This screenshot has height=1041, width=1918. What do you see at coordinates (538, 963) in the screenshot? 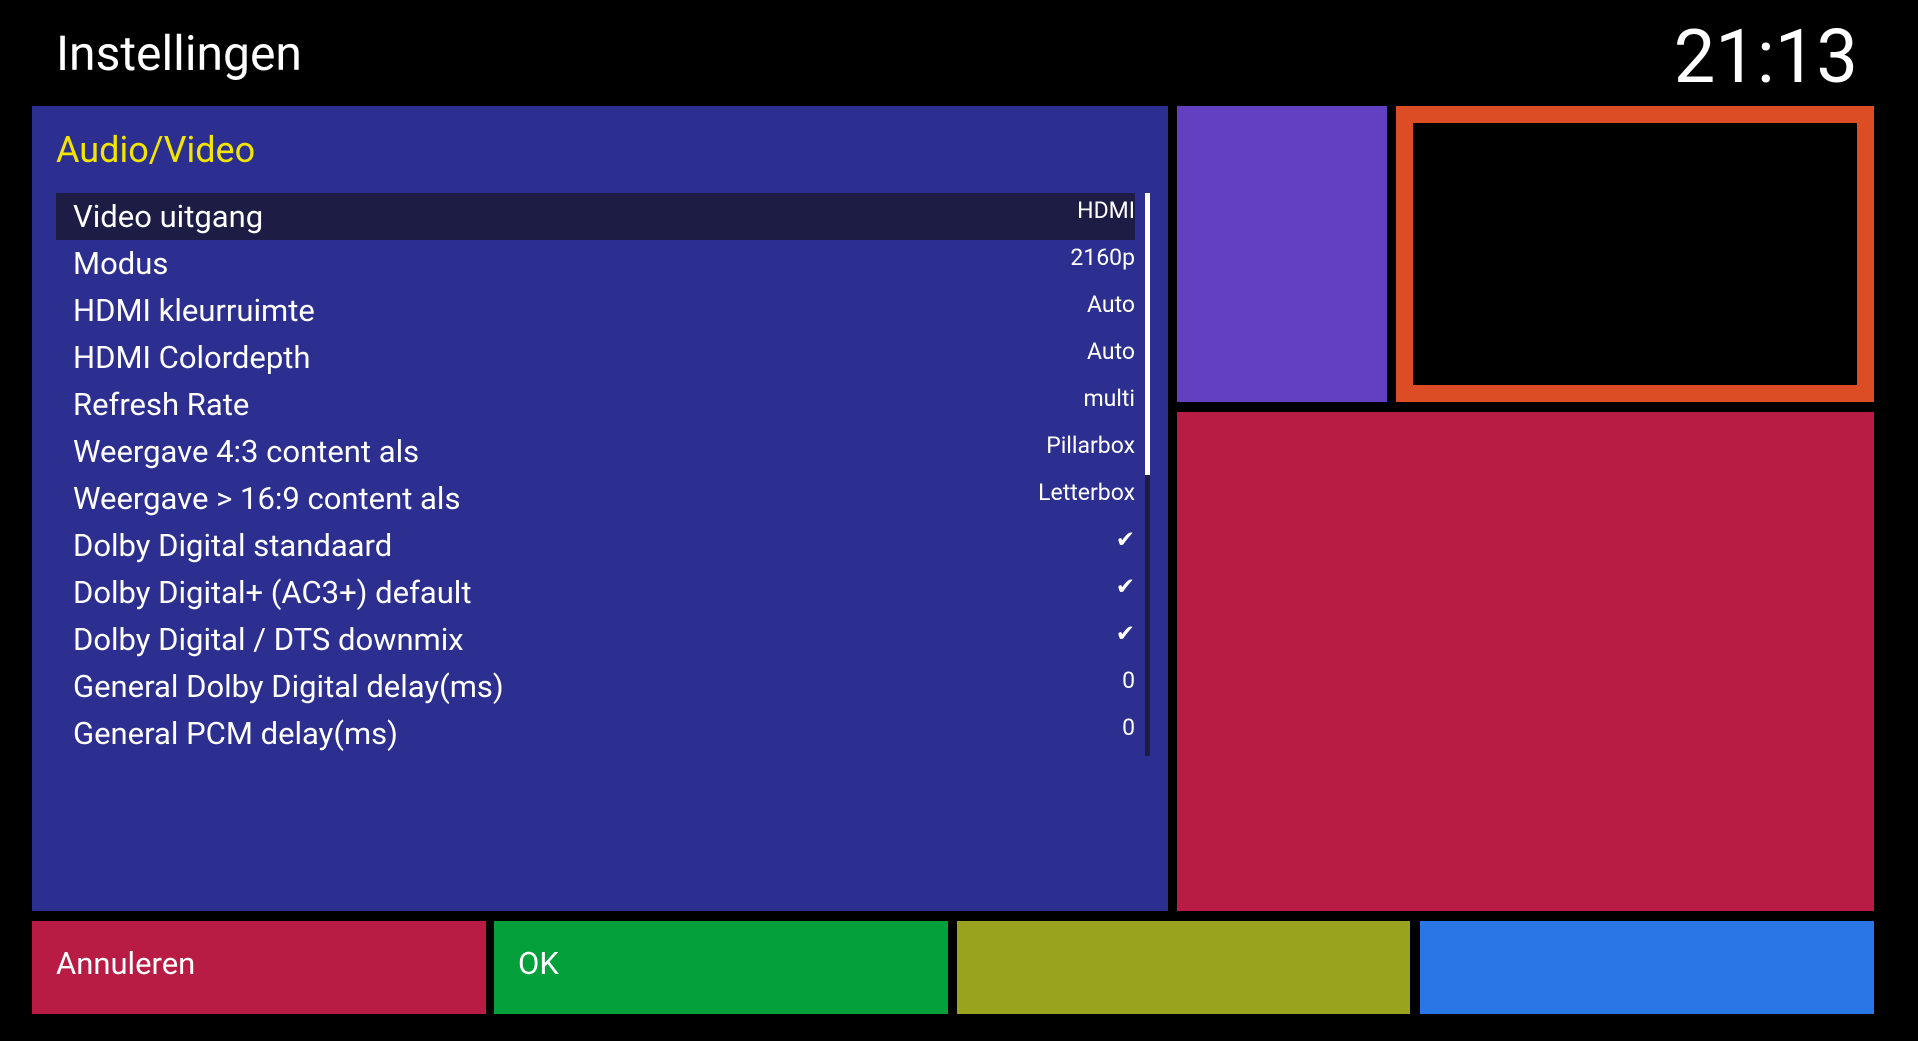
I see `button-label: OK` at bounding box center [538, 963].